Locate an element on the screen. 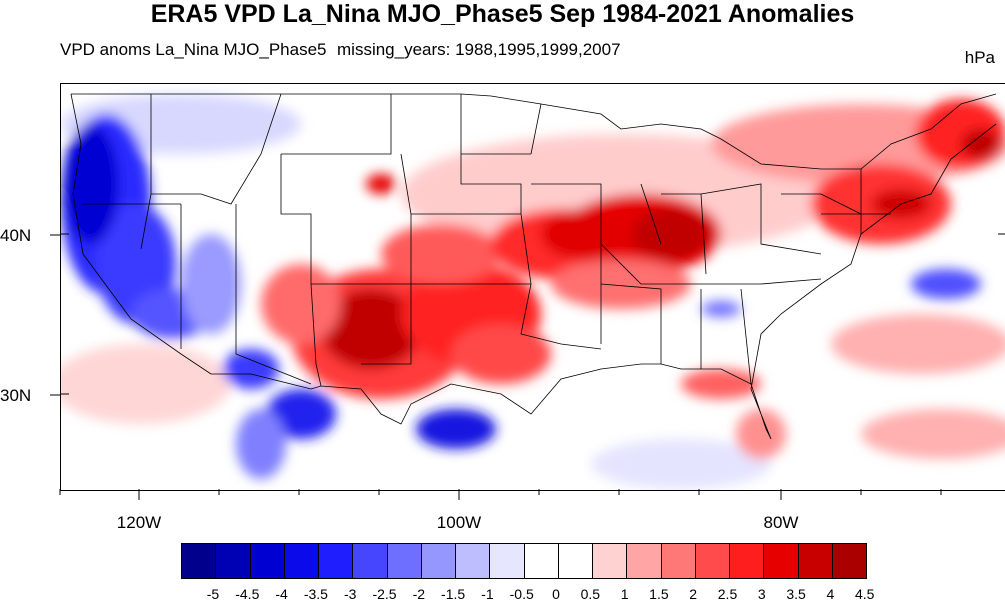 This screenshot has width=1005, height=603. colorbar-label: 4 is located at coordinates (830, 594).